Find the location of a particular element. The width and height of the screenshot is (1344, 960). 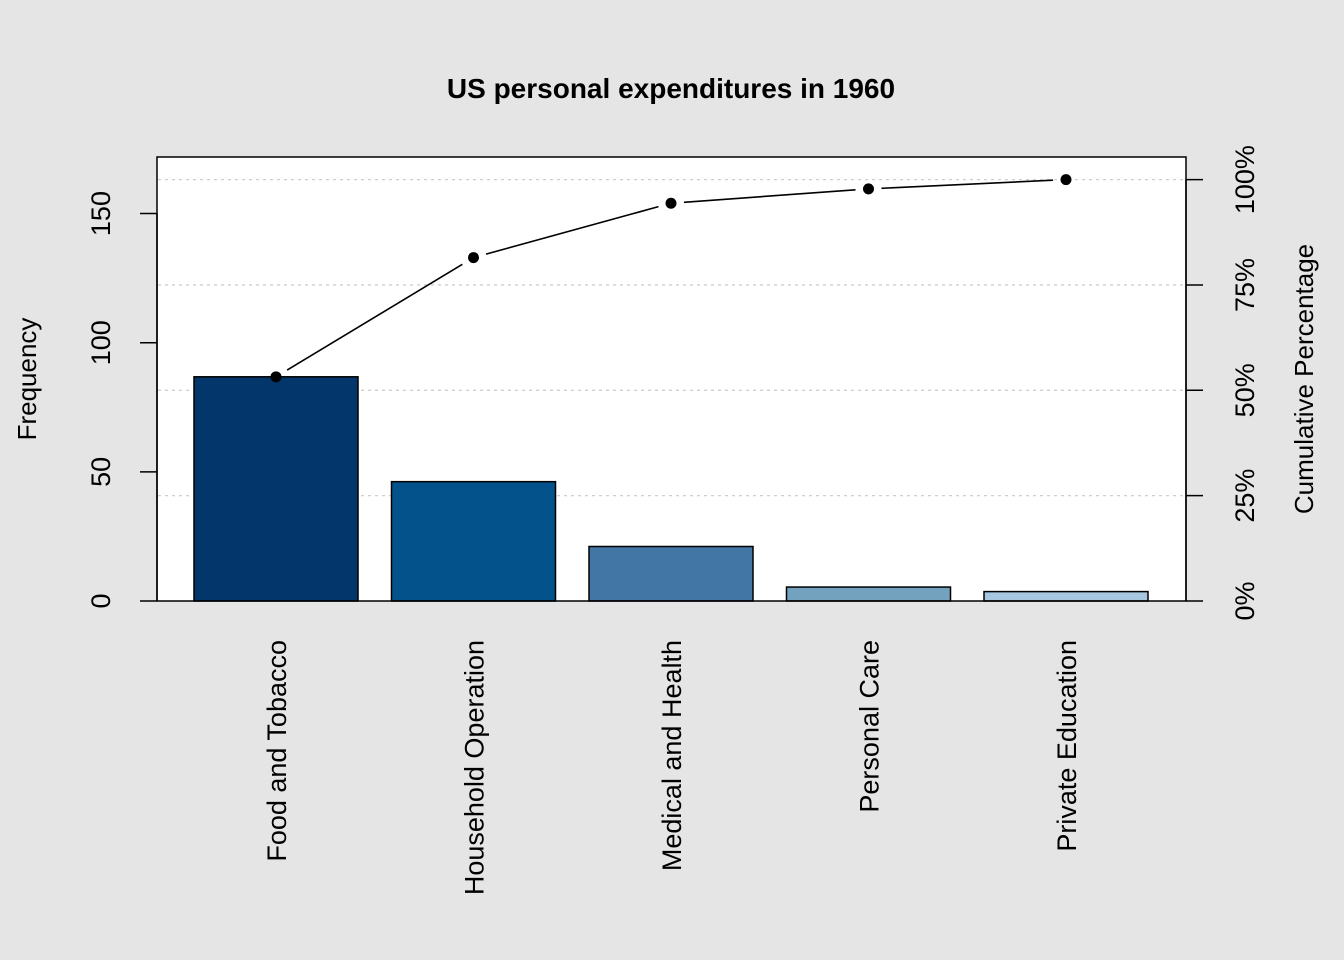

left-tick-label: 0 is located at coordinates (101, 600).